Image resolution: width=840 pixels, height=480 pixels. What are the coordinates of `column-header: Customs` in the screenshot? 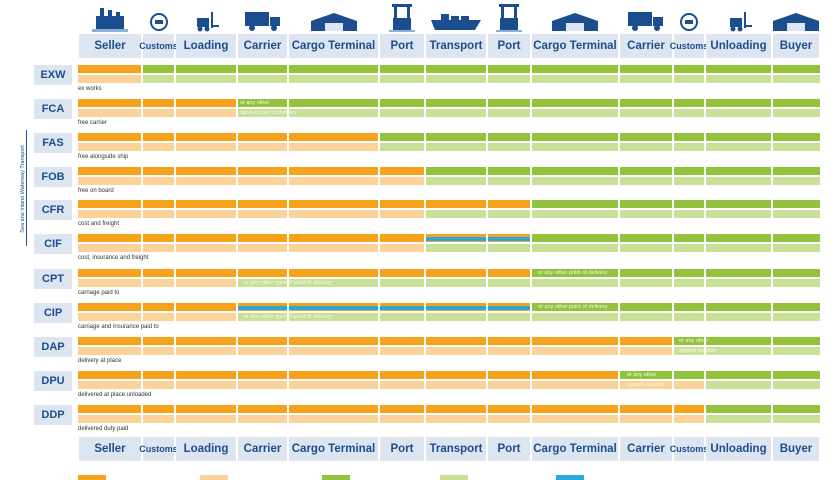 It's located at (689, 46).